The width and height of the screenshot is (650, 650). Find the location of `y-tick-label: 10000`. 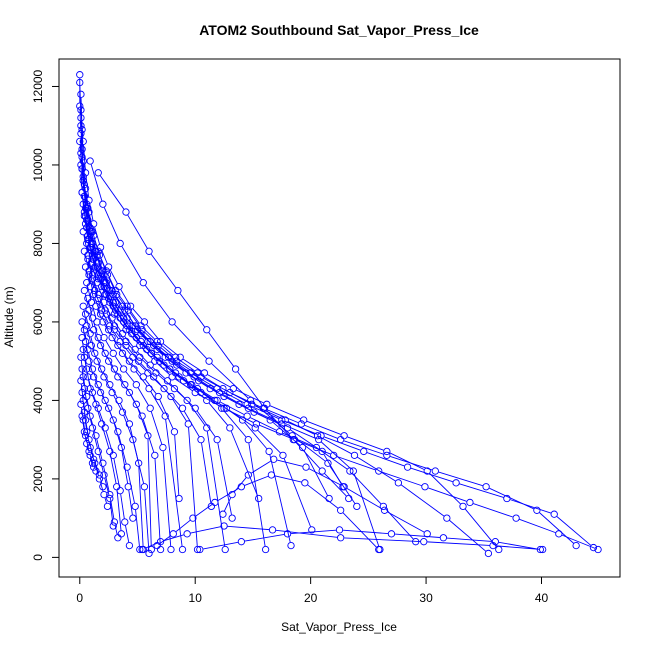

y-tick-label: 10000 is located at coordinates (38, 165).